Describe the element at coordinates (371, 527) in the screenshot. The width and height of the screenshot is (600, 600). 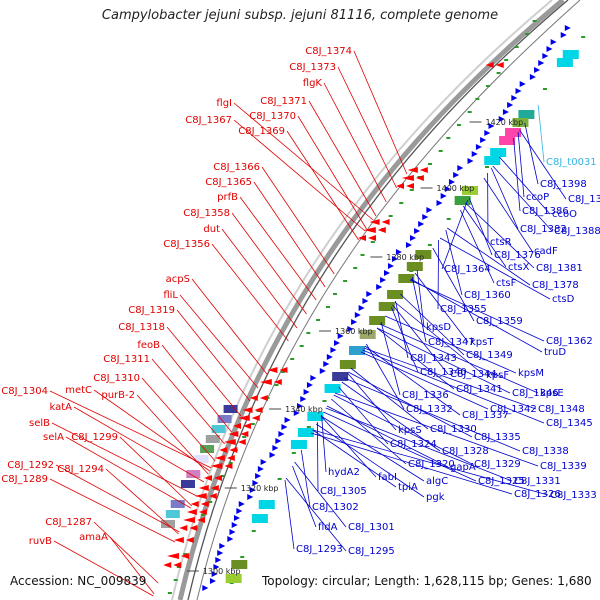
I see `gene-label-forward: C8J_1301` at that location.